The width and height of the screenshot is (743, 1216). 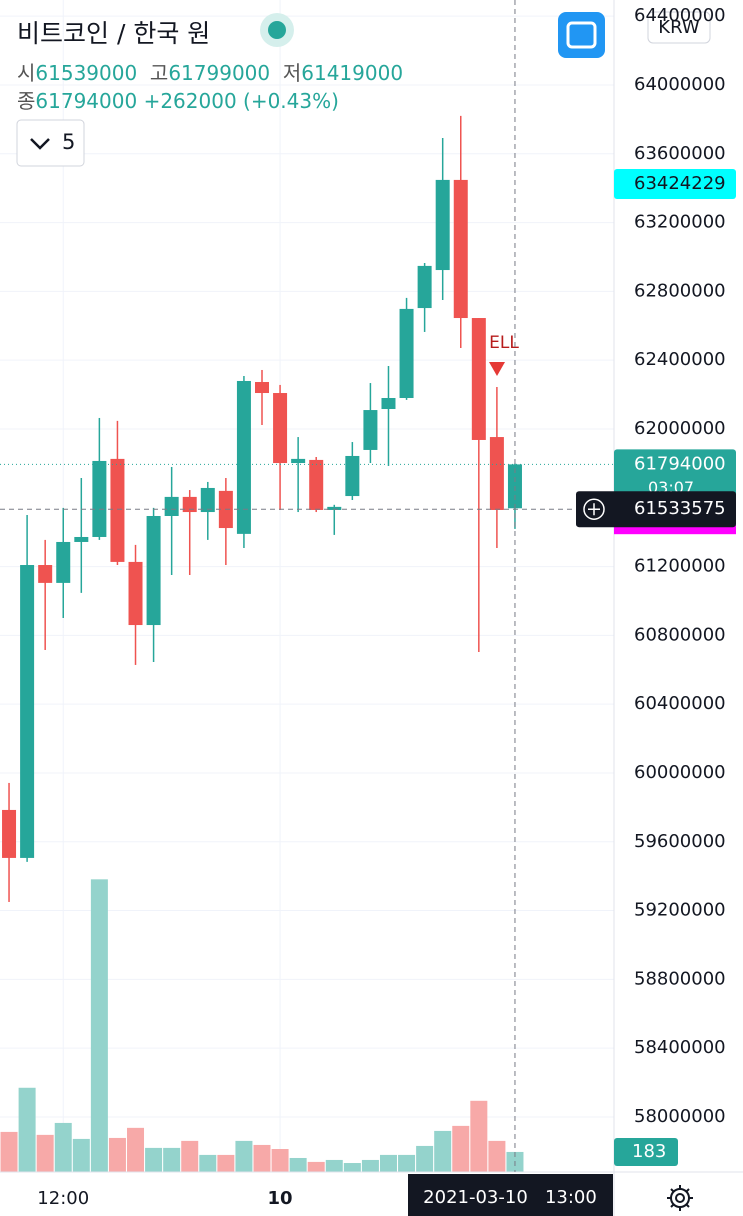 What do you see at coordinates (86, 73) in the screenshot?
I see `open-value: 61539000` at bounding box center [86, 73].